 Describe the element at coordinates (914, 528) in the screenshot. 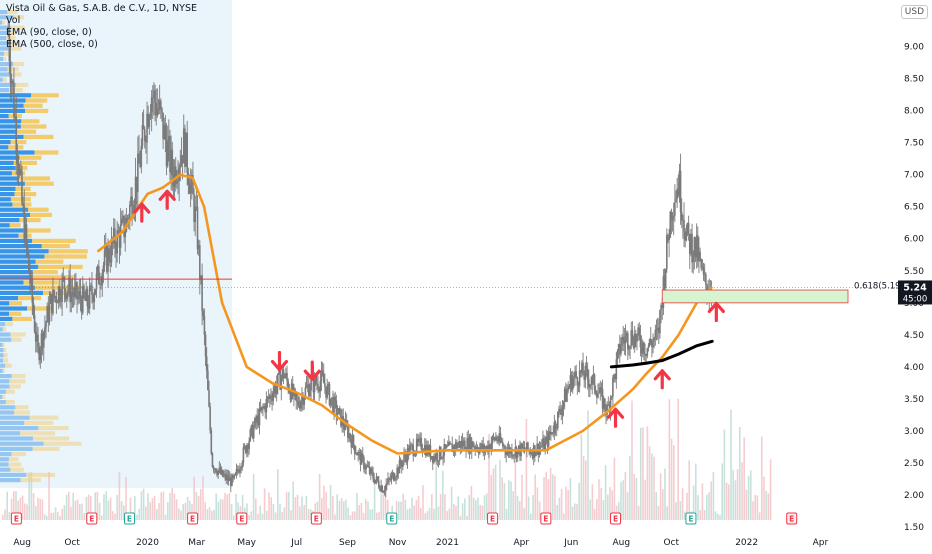

I see `y-tick-label: 1.50` at that location.